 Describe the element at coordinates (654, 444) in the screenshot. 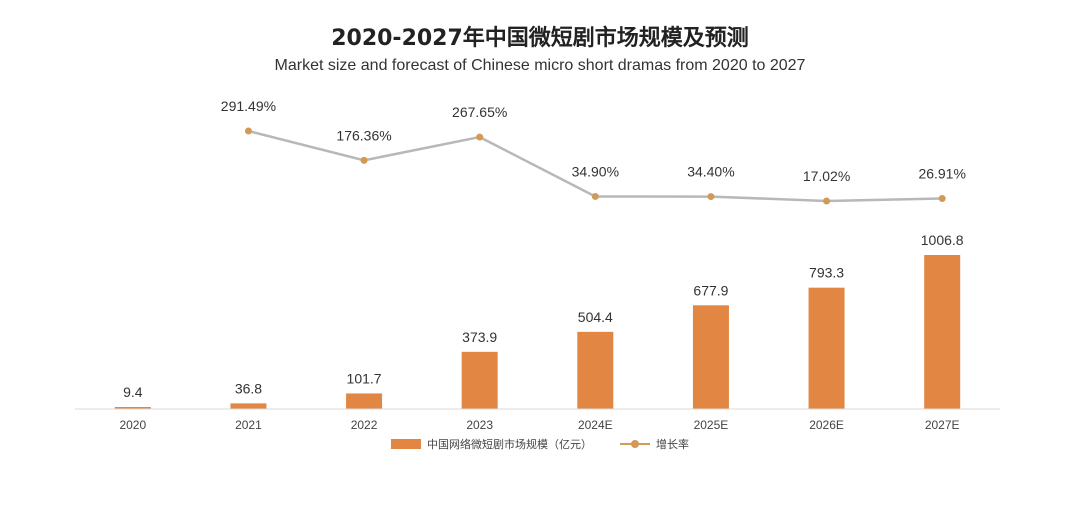

I see `legend-item-growth-rate: 增长率` at that location.